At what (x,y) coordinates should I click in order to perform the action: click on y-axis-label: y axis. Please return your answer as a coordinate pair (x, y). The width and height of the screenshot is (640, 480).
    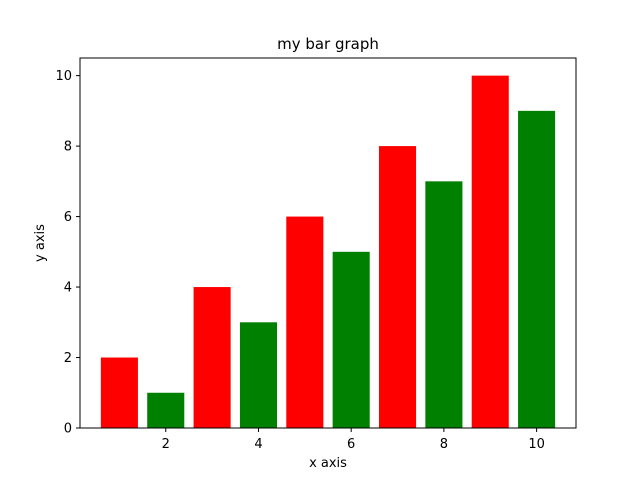
    Looking at the image, I should click on (40, 243).